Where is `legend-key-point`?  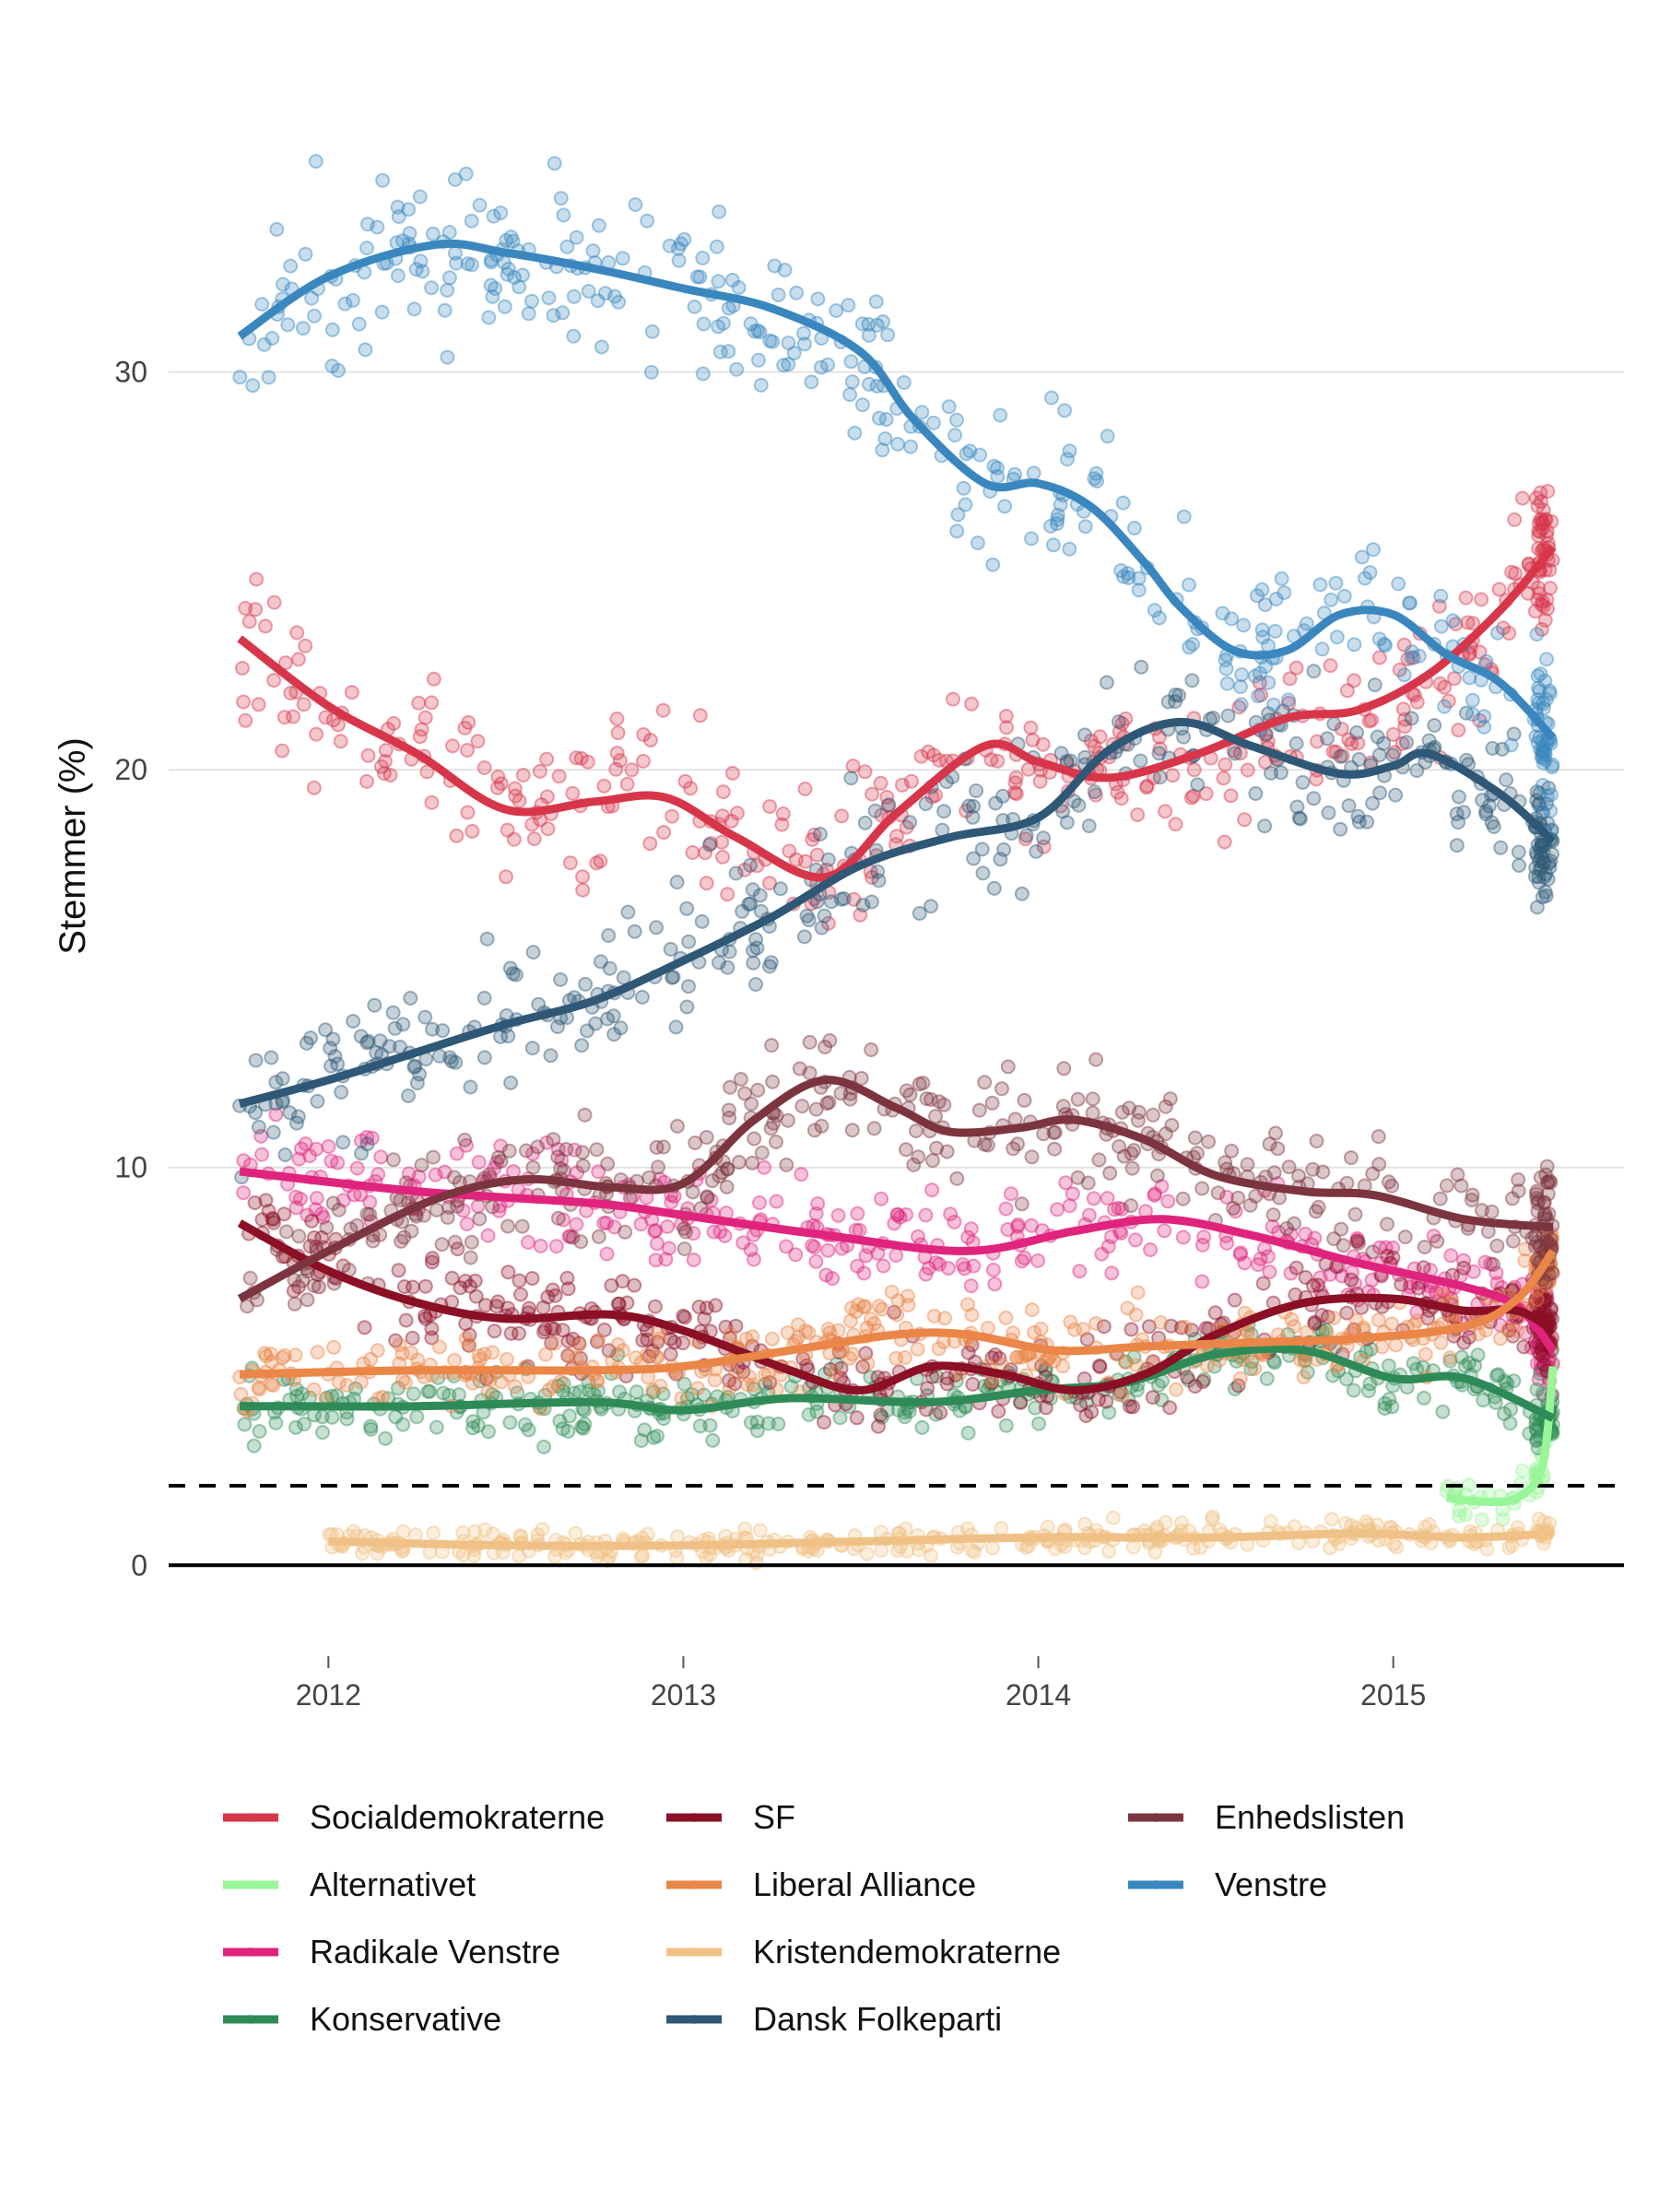 legend-key-point is located at coordinates (694, 2019).